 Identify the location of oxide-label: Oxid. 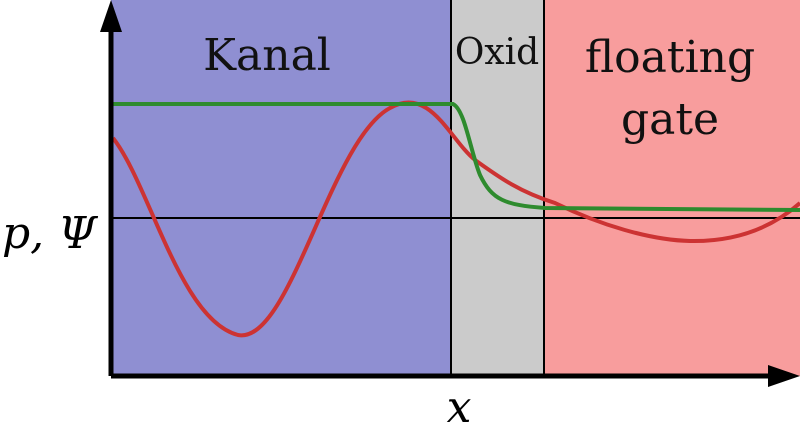
(497, 52).